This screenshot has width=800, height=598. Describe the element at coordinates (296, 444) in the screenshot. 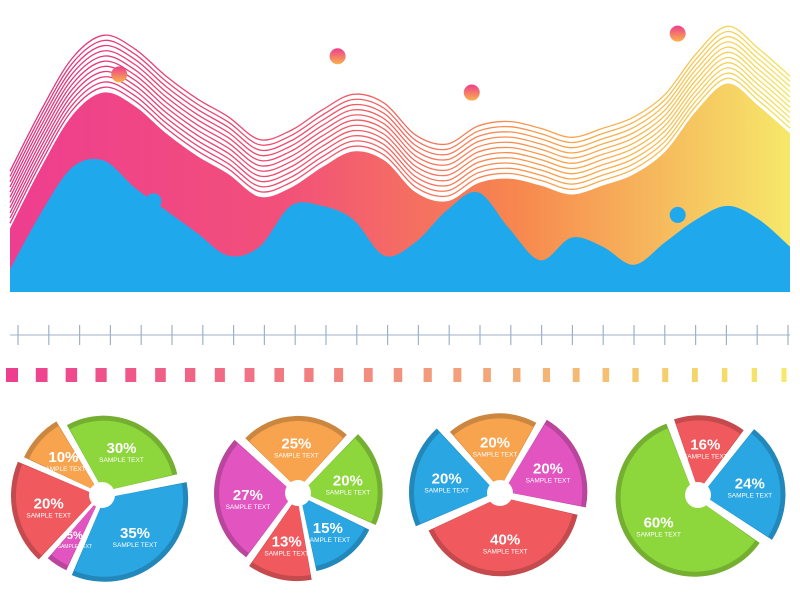

I see `pie-slice-value: 25%` at that location.